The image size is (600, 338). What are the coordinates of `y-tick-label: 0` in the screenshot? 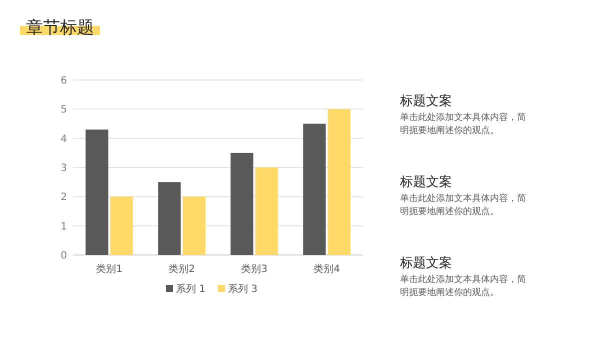 It's located at (63, 256).